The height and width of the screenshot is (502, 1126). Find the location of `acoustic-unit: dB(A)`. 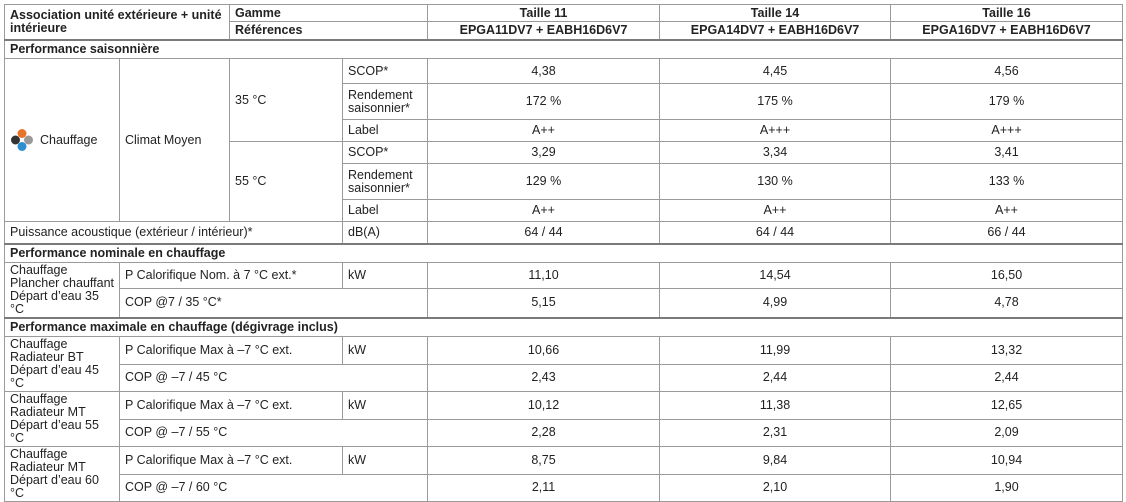

acoustic-unit: dB(A) is located at coordinates (385, 233).